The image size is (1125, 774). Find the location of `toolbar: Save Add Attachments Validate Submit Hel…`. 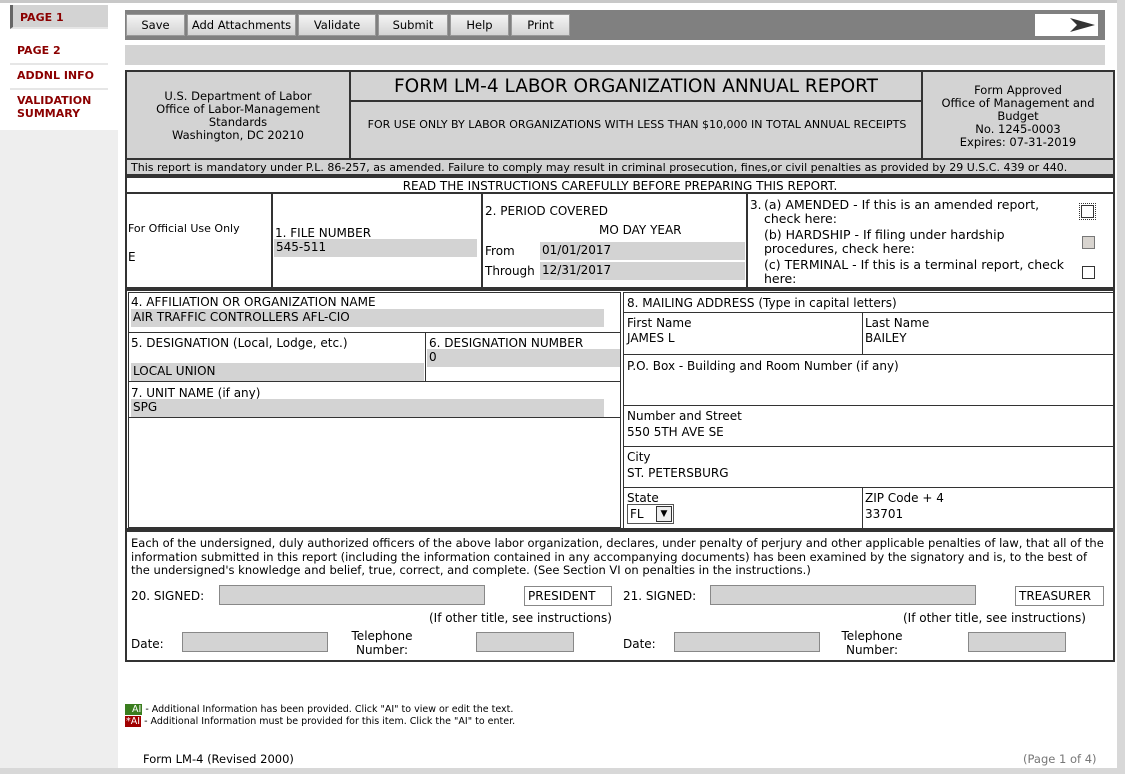

toolbar: Save Add Attachments Validate Submit Hel… is located at coordinates (615, 25).